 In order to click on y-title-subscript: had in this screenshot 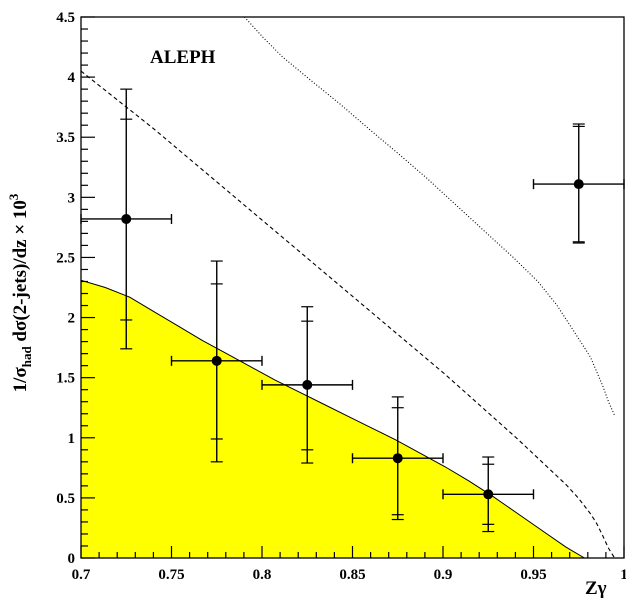, I will do `click(26, 357)`.